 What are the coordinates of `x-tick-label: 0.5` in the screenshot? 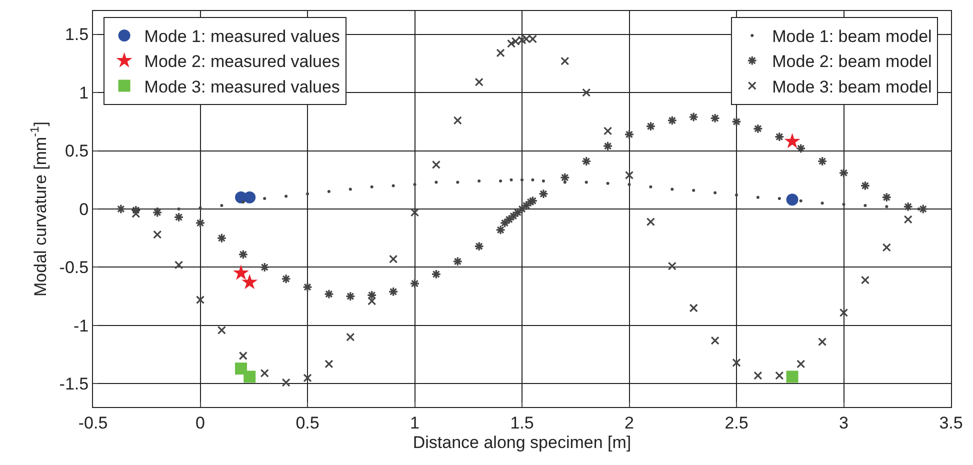 It's located at (308, 422).